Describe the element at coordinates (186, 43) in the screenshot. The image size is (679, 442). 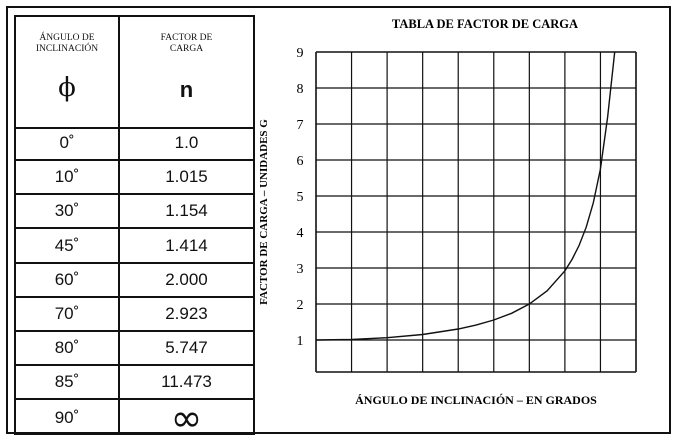
I see `header-factor-label: FACTOR DE CARGA` at that location.